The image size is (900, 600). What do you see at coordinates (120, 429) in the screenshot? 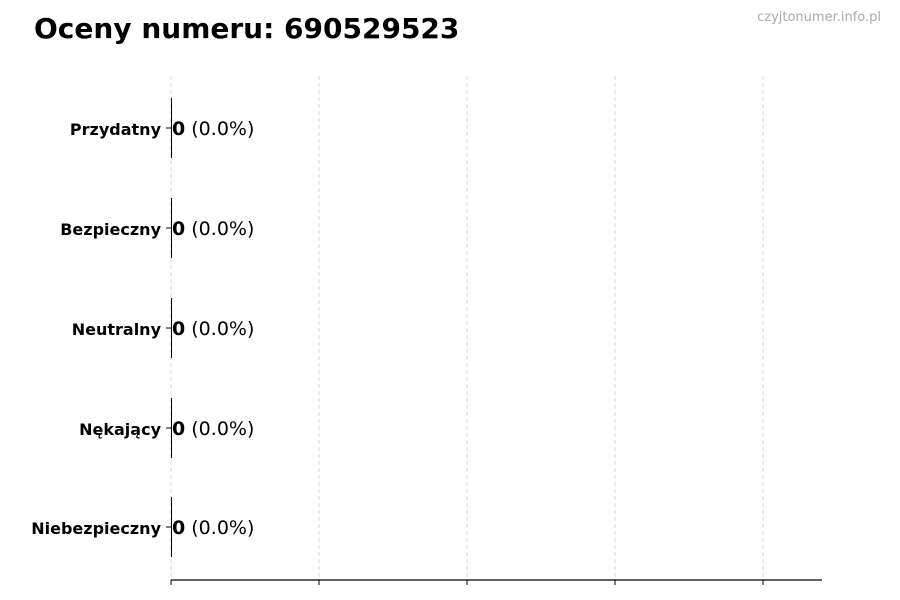
I see `category-label: Nękający` at bounding box center [120, 429].